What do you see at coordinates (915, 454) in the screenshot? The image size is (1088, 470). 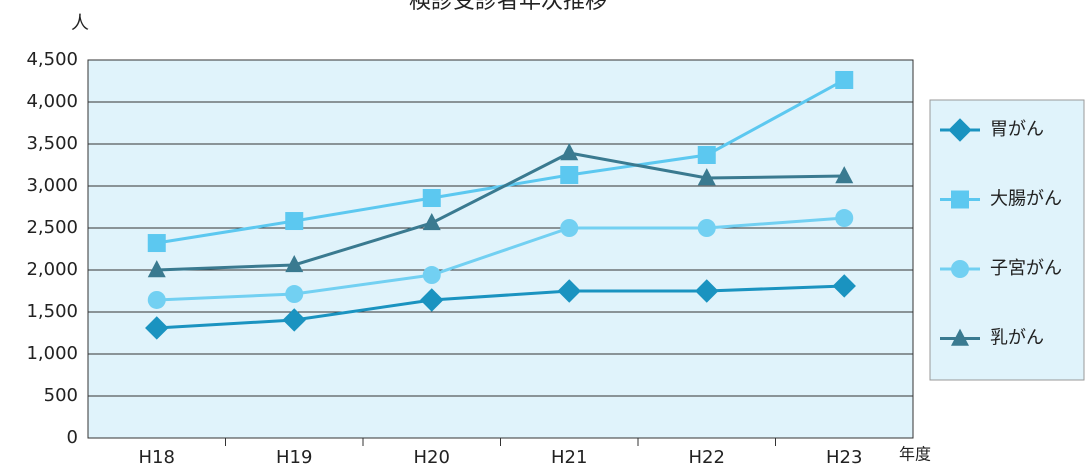 I see `x-axis-label: 年度` at bounding box center [915, 454].